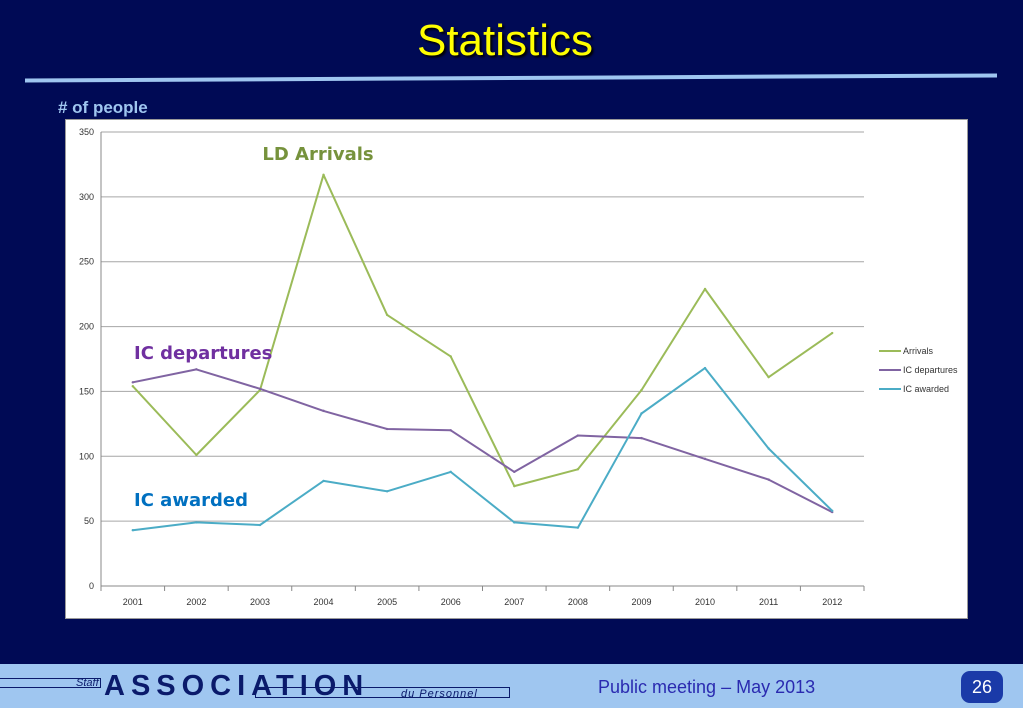 The image size is (1023, 708). What do you see at coordinates (514, 602) in the screenshot?
I see `x-tick-label: 2007` at bounding box center [514, 602].